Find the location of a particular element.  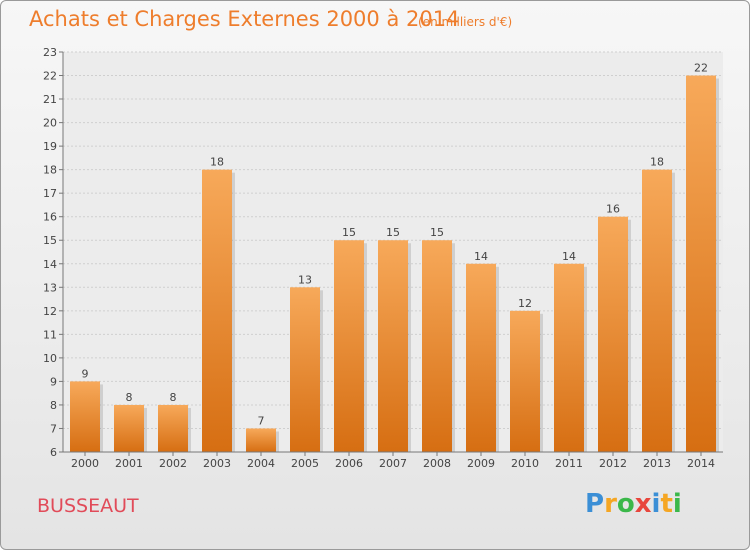

data-label-2004: 7 is located at coordinates (261, 420).